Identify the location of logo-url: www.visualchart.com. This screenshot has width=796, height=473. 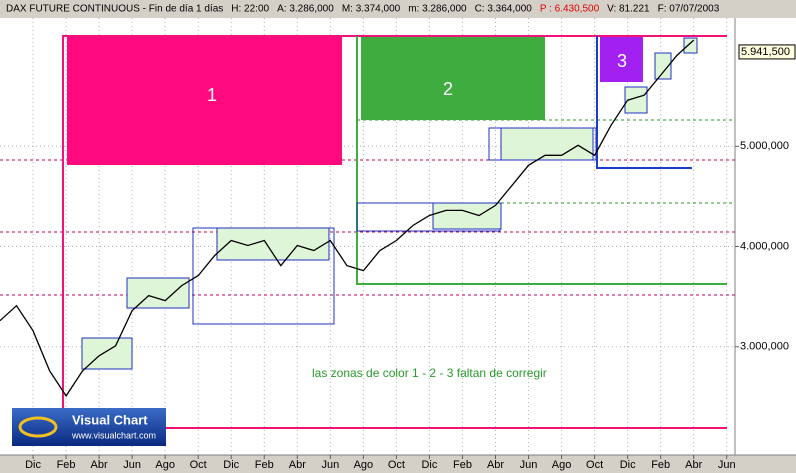
(113, 435).